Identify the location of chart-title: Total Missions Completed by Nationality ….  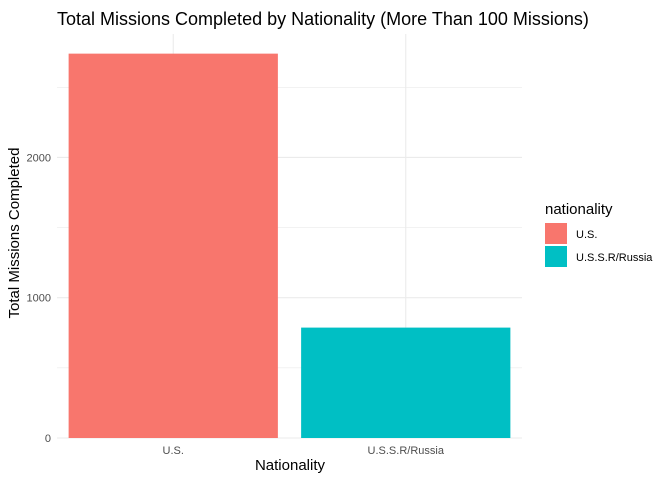
(323, 19).